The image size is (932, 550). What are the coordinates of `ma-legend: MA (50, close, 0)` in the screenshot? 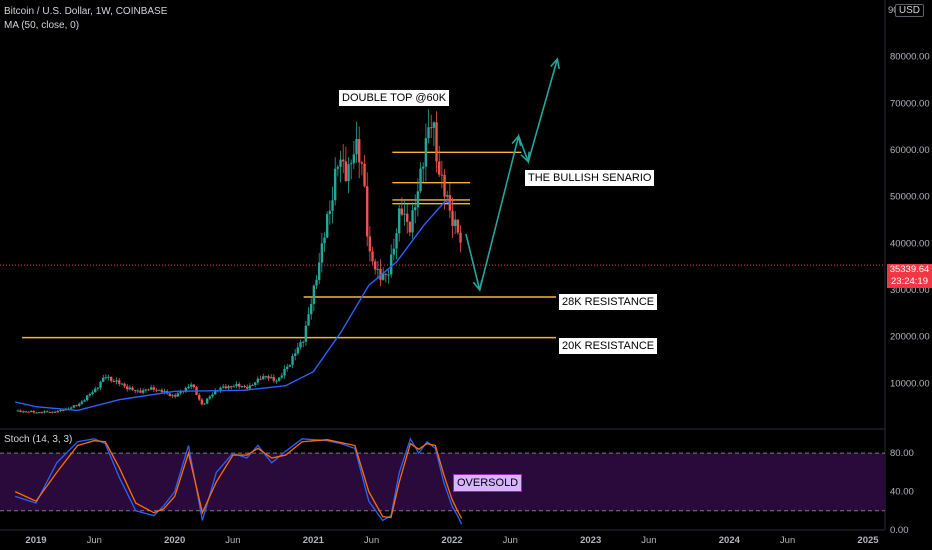 It's located at (42, 25).